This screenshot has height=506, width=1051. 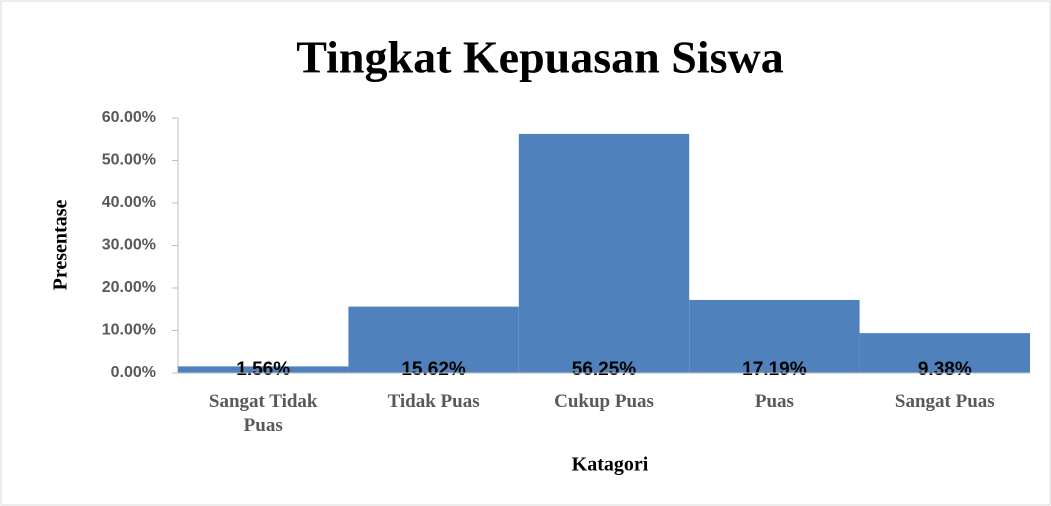 I want to click on y-tick-label: 0.00%, so click(x=133, y=372).